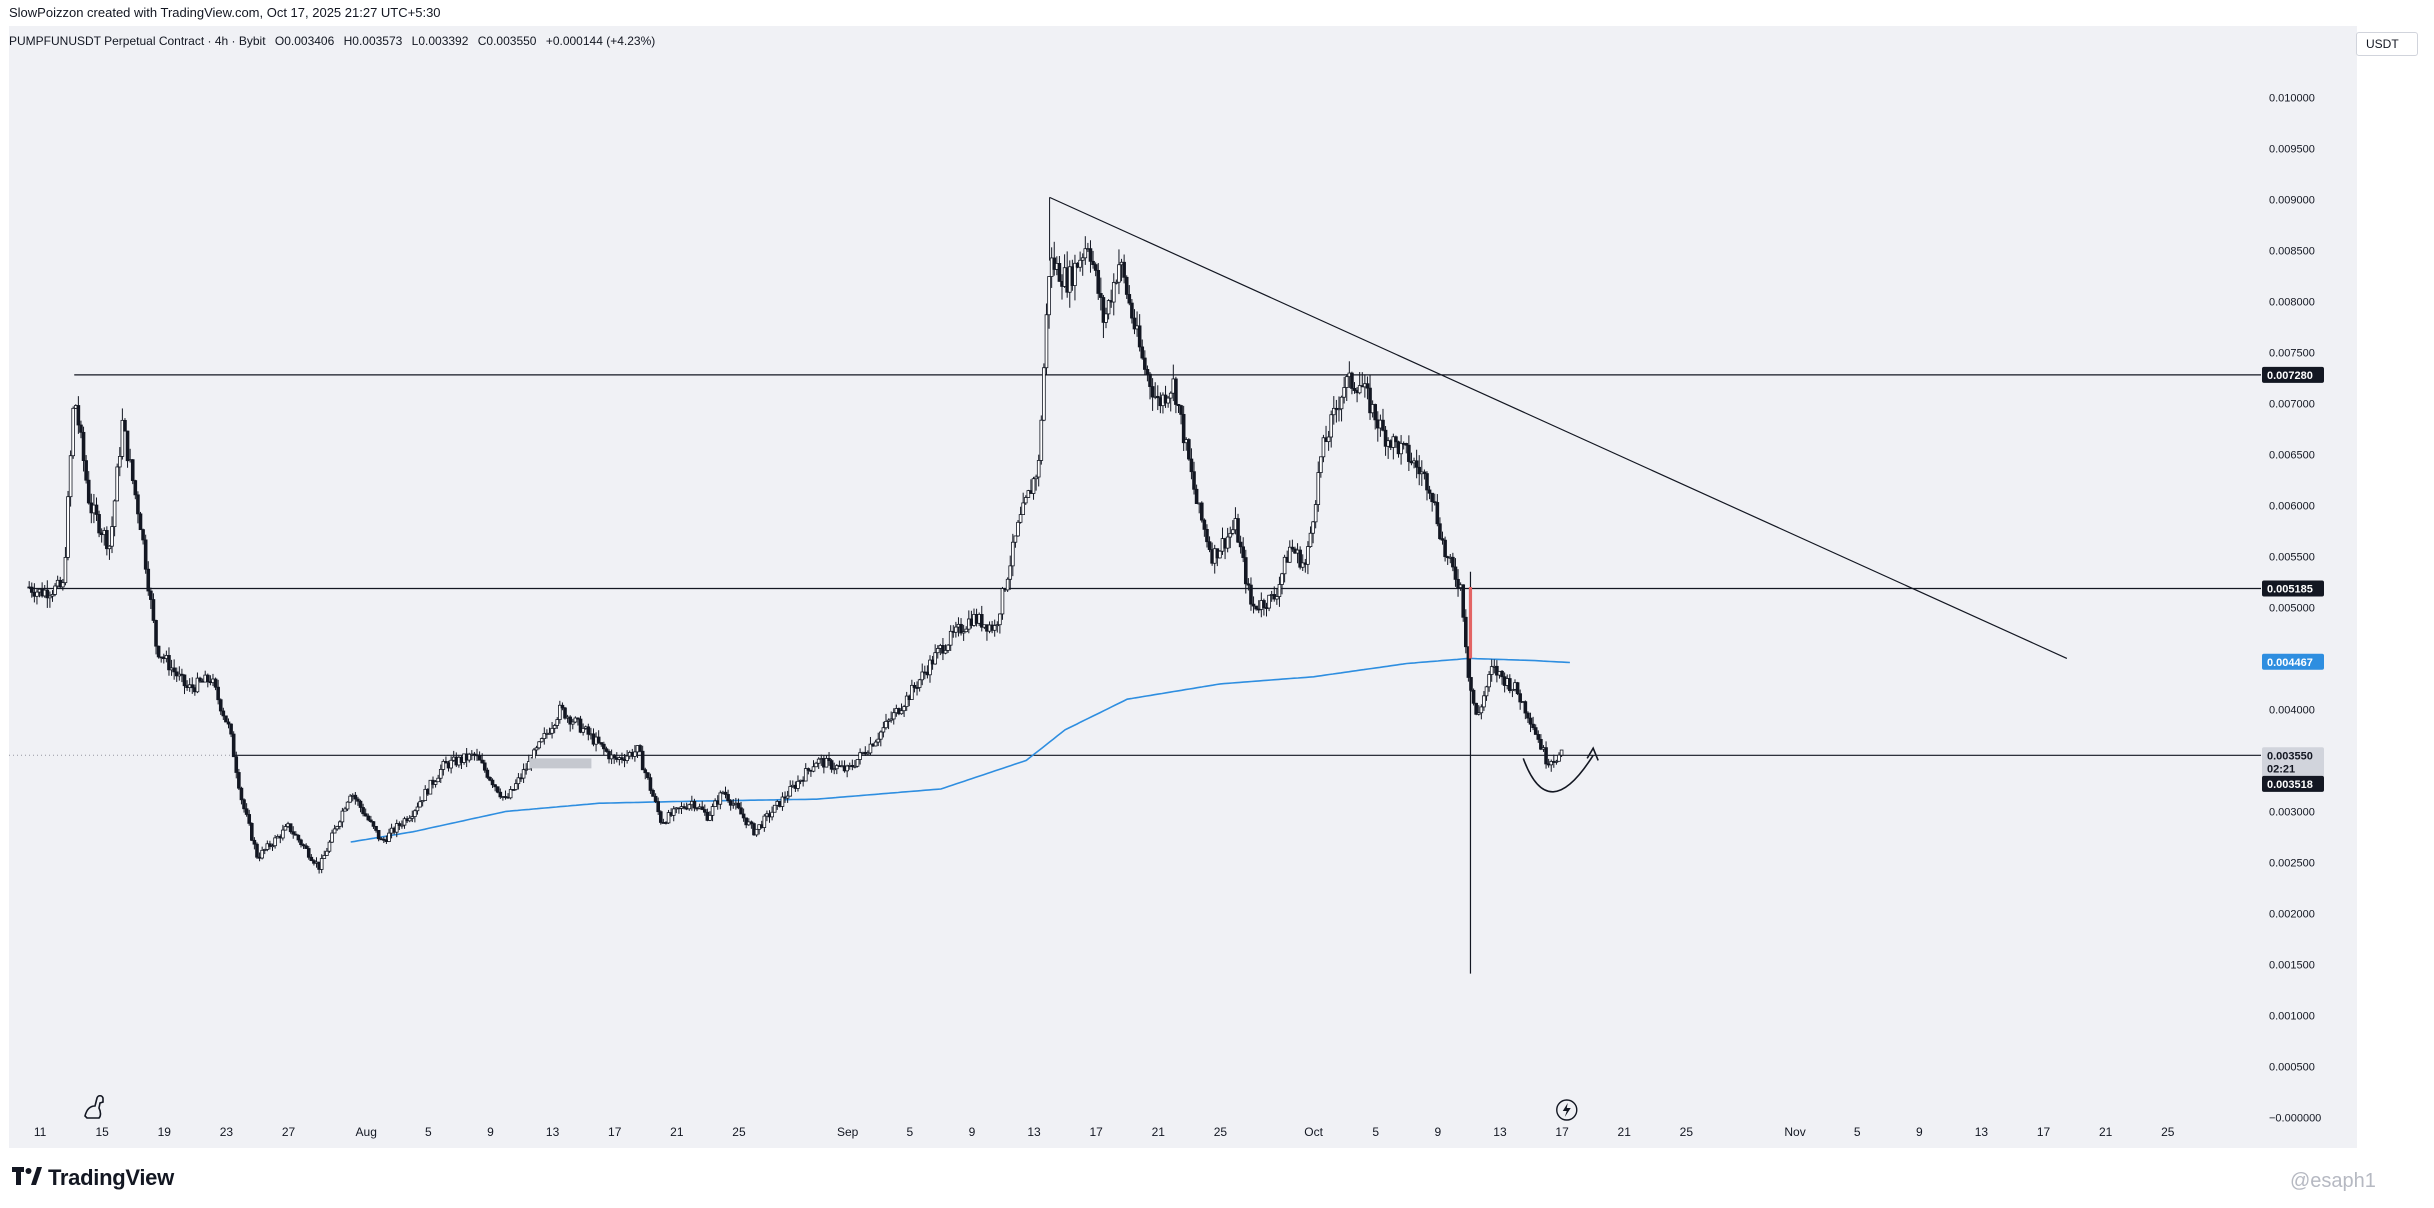  Describe the element at coordinates (2333, 1181) in the screenshot. I see `watermark: @esaph1` at that location.